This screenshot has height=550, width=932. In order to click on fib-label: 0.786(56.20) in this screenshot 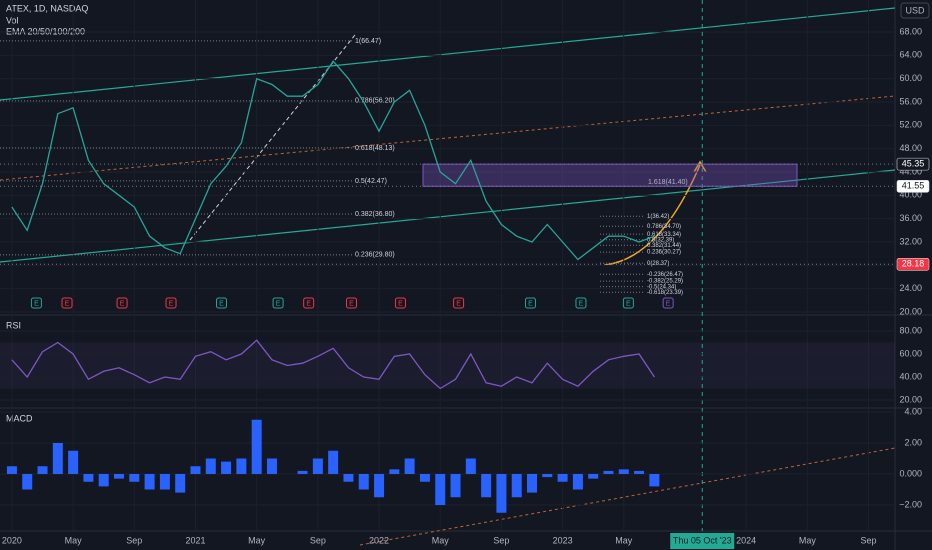, I will do `click(375, 101)`.